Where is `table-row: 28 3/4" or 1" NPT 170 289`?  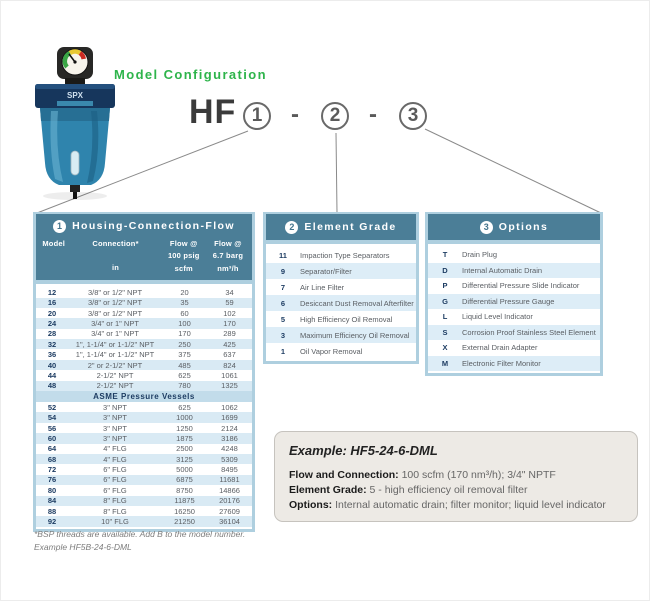
table-row: 28 3/4" or 1" NPT 170 289 is located at coordinates (144, 334).